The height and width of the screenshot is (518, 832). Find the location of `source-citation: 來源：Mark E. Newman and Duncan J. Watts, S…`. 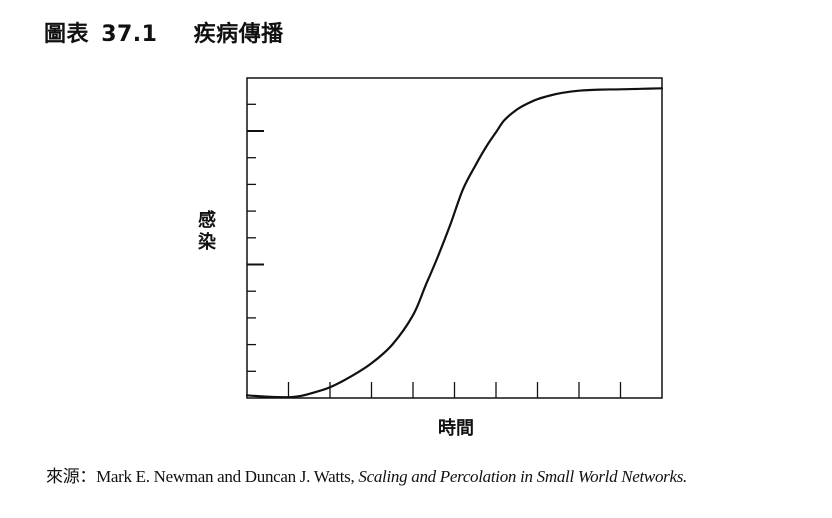

source-citation: 來源：Mark E. Newman and Duncan J. Watts, S… is located at coordinates (366, 474).